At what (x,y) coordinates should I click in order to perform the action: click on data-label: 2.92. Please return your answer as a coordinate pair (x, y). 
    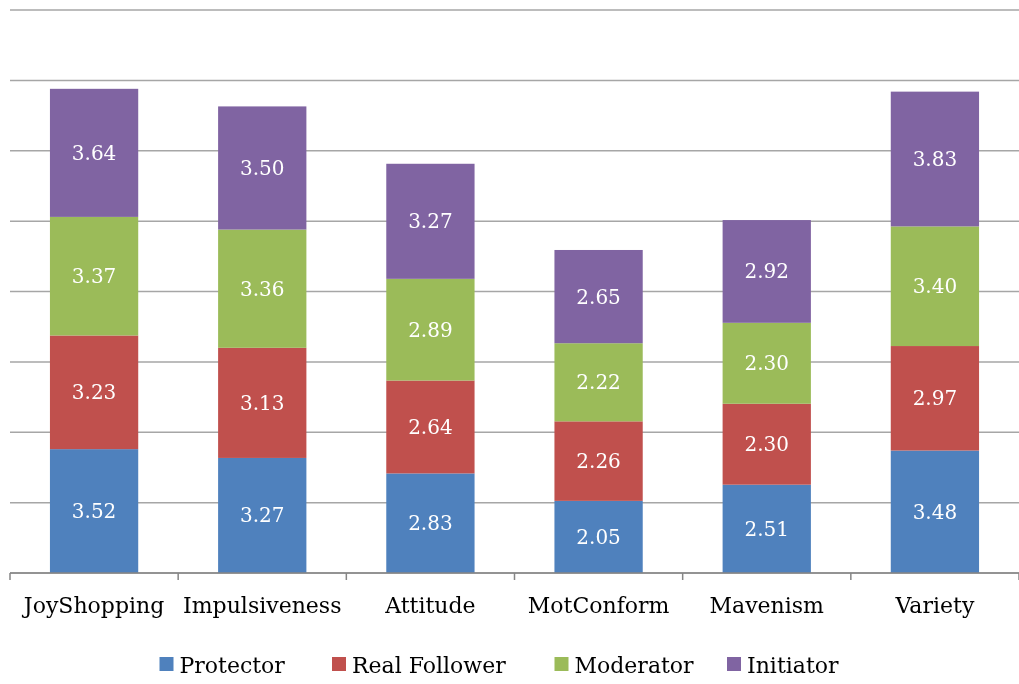
    Looking at the image, I should click on (767, 271).